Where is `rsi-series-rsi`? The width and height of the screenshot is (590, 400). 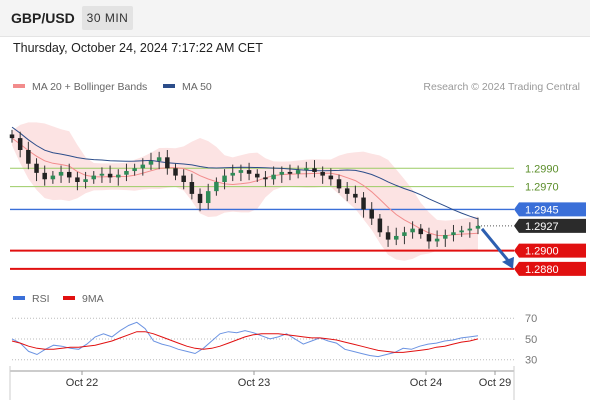
rsi-series-rsi is located at coordinates (245, 339).